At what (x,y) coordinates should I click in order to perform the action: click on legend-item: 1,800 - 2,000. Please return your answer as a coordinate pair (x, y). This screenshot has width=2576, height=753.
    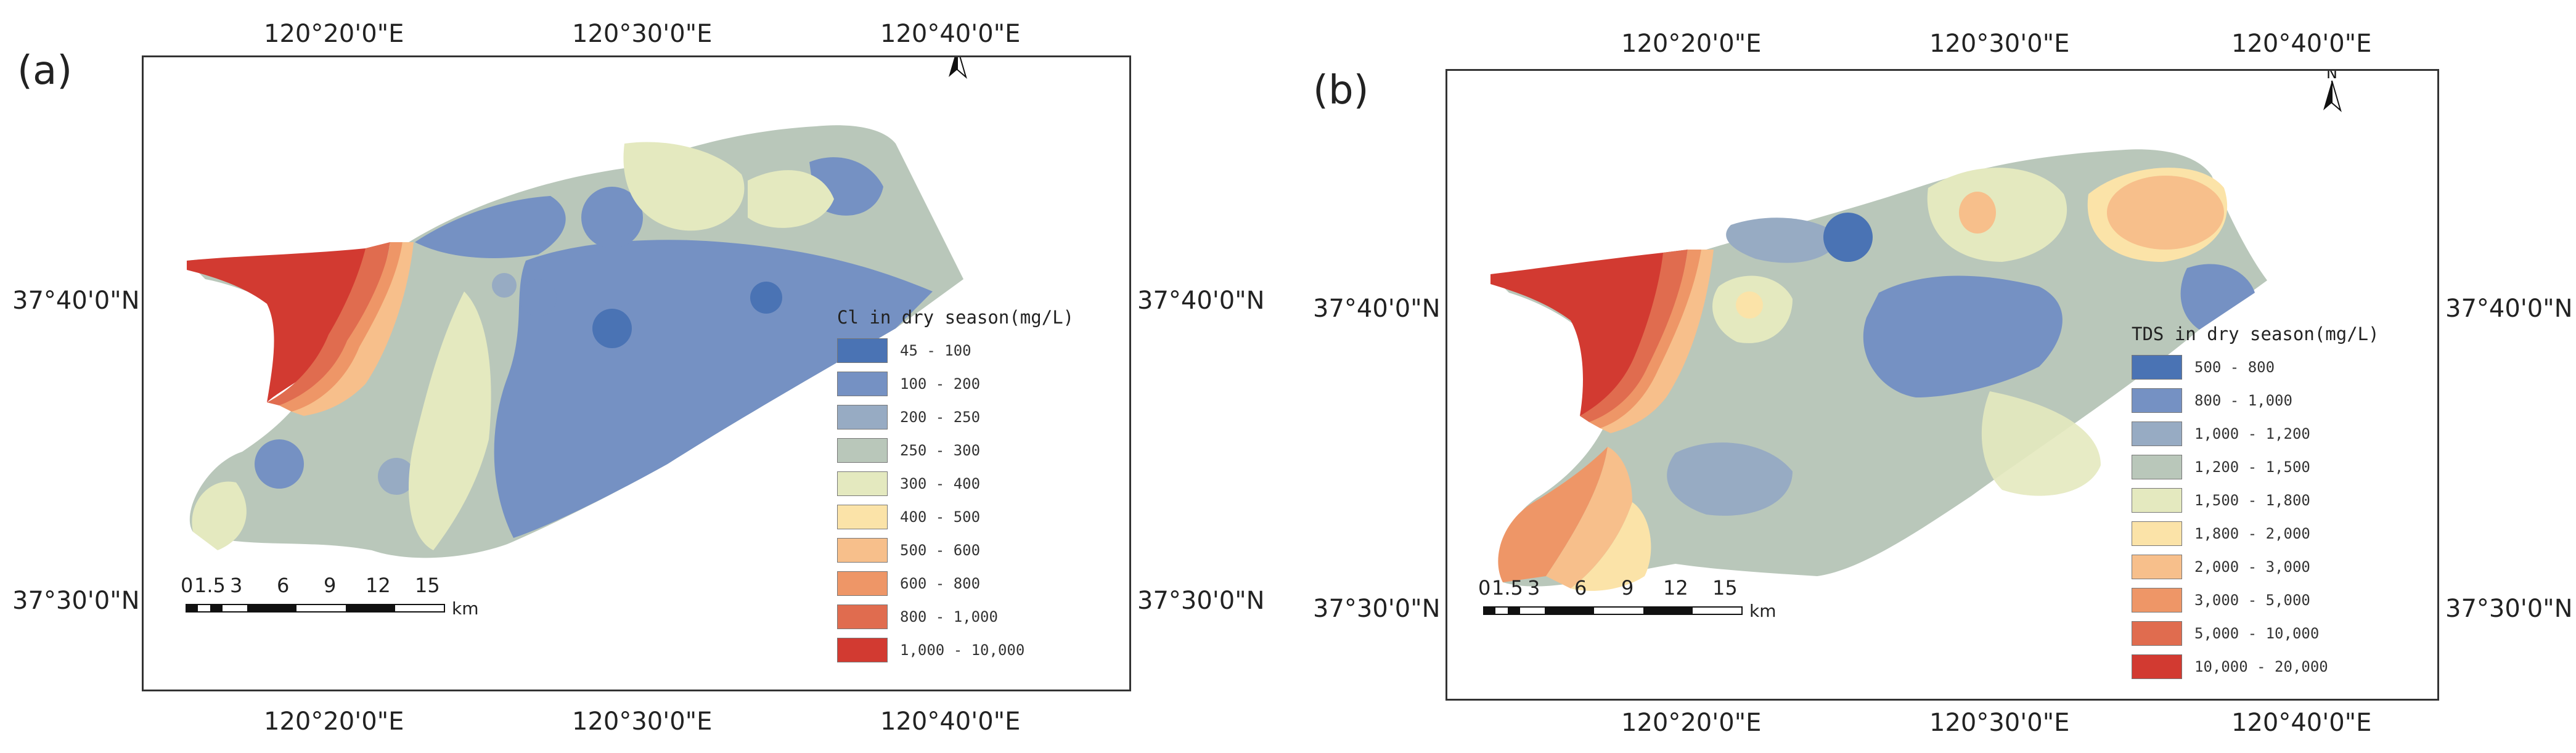
    Looking at the image, I should click on (2255, 533).